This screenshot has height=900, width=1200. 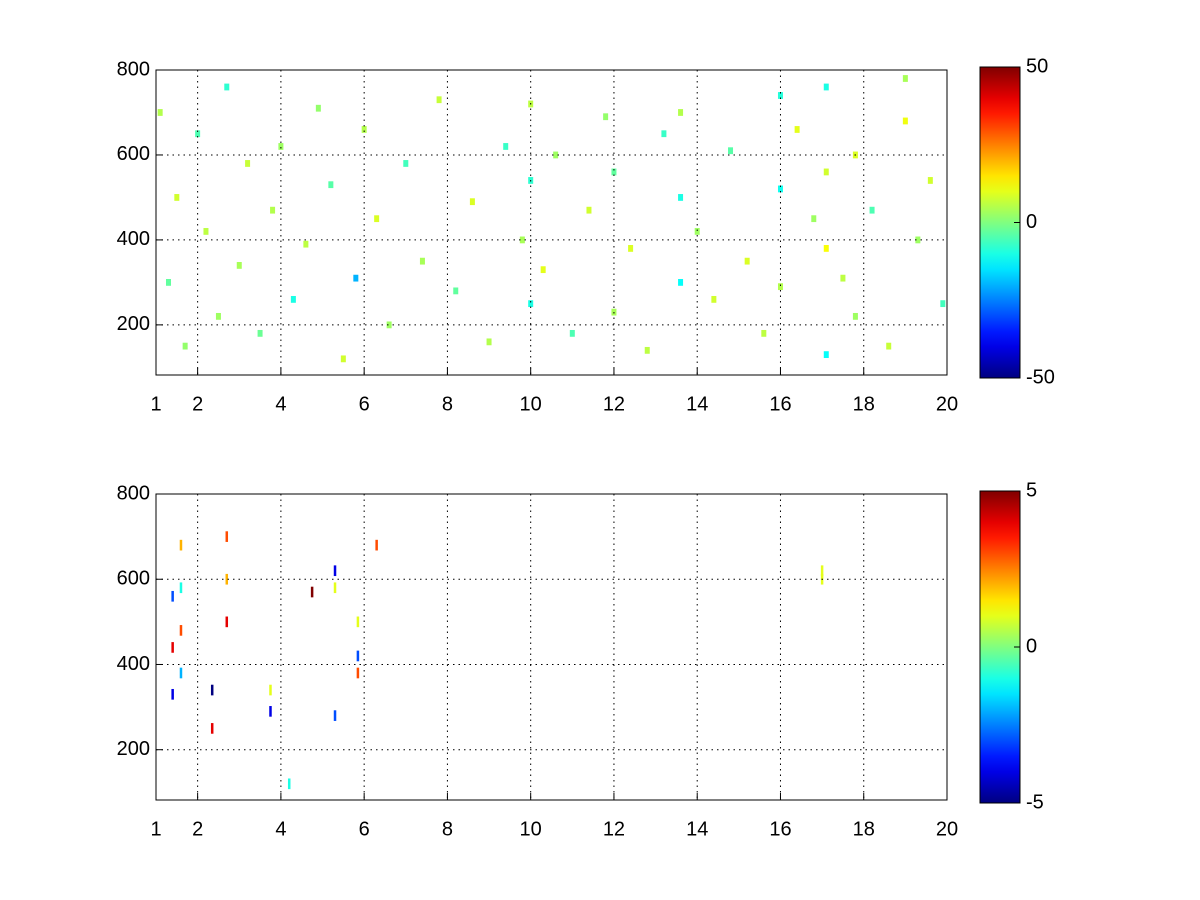 I want to click on y-tick-label: 200, so click(x=133, y=749).